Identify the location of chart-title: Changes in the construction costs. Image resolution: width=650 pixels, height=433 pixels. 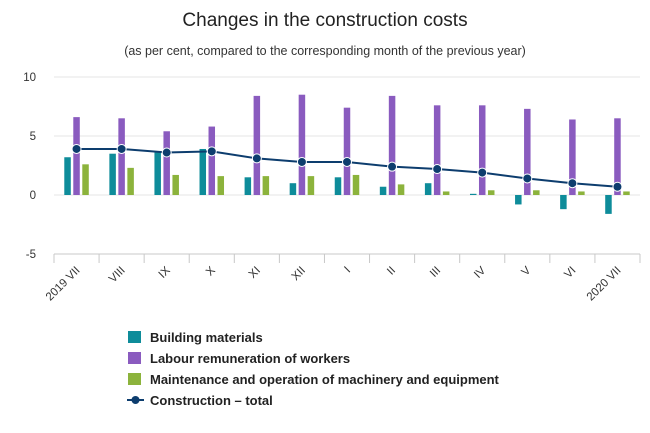
(324, 20).